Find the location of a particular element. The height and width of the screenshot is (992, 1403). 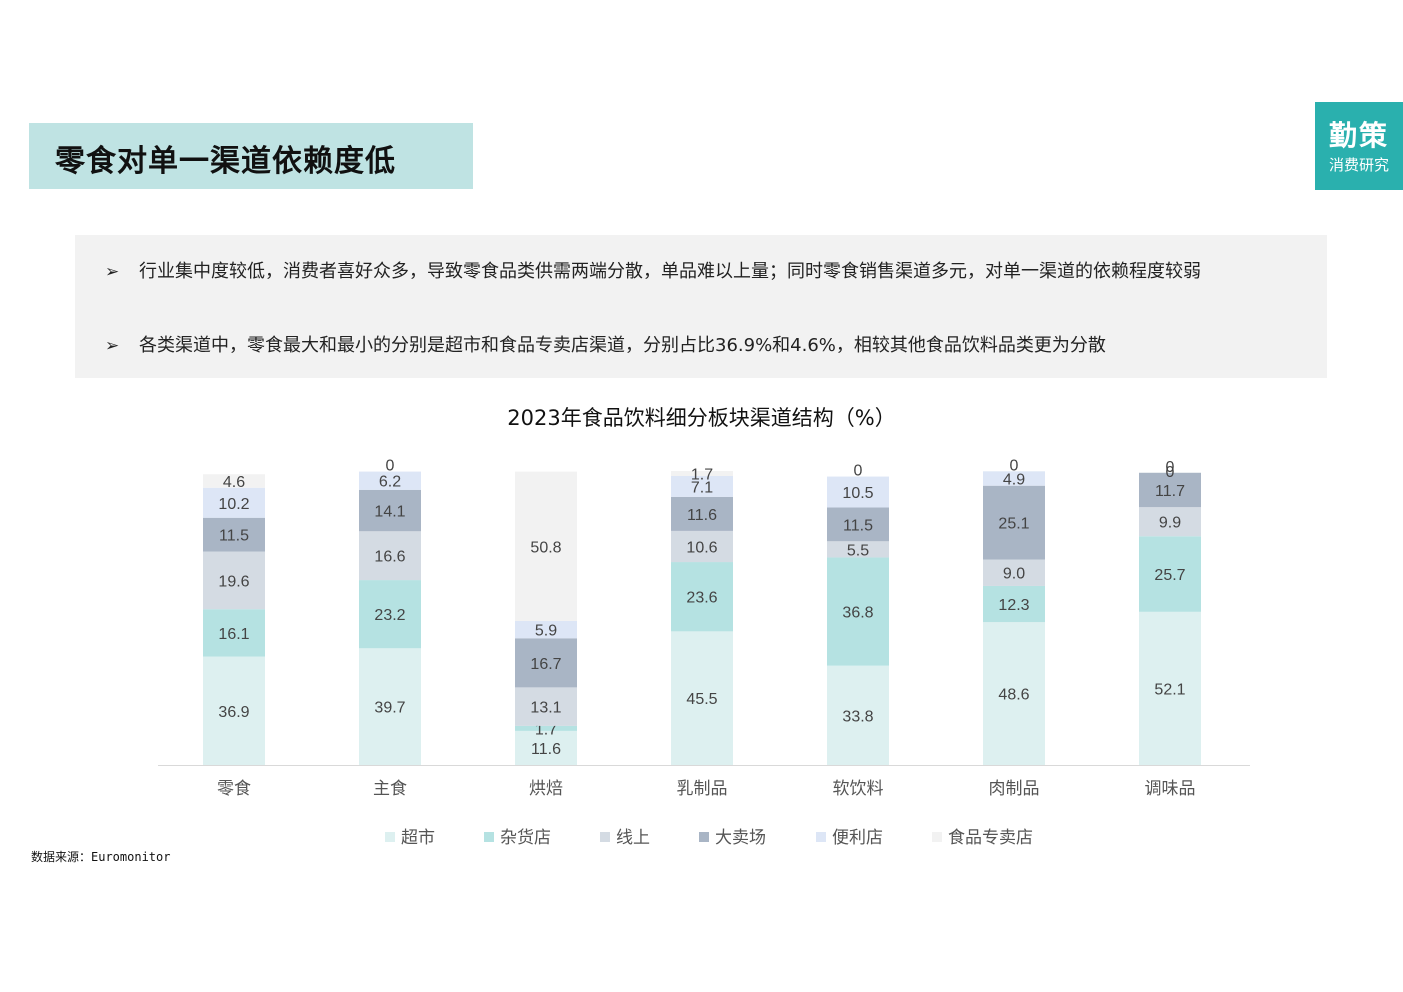

data-label: 10.5 is located at coordinates (857, 493).